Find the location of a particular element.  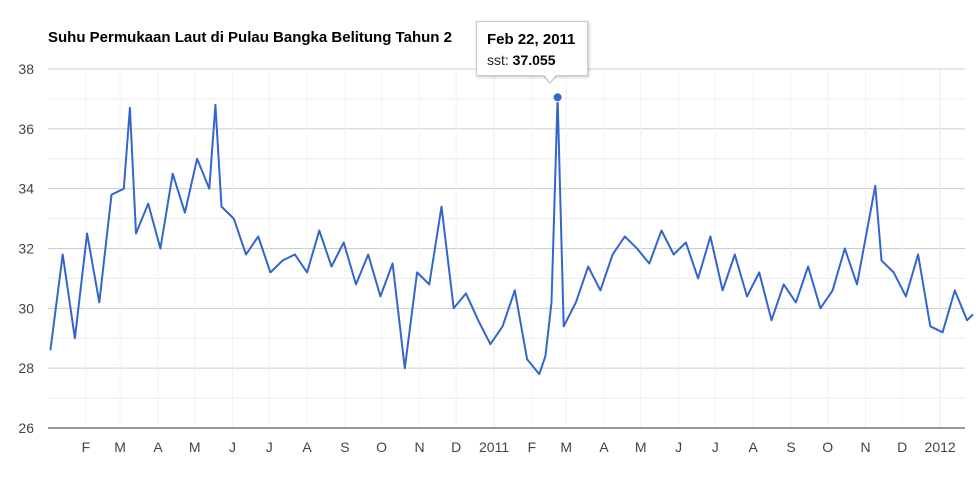

highlight-point is located at coordinates (557, 97).